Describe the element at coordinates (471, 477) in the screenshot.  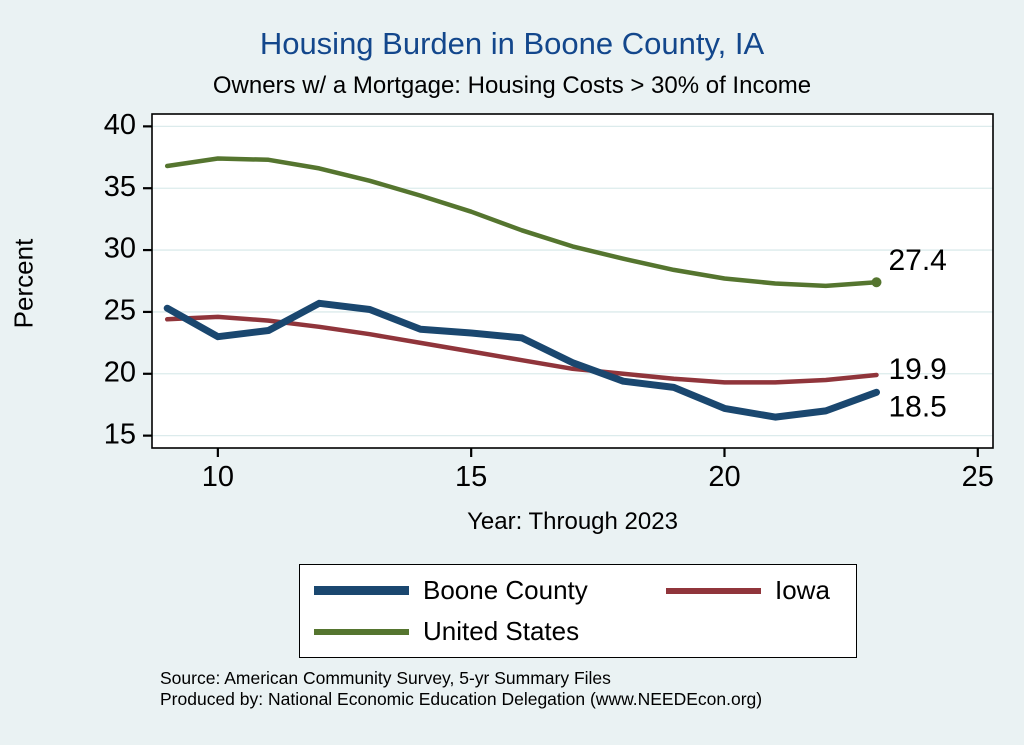
I see `x-tick-label: 15` at that location.